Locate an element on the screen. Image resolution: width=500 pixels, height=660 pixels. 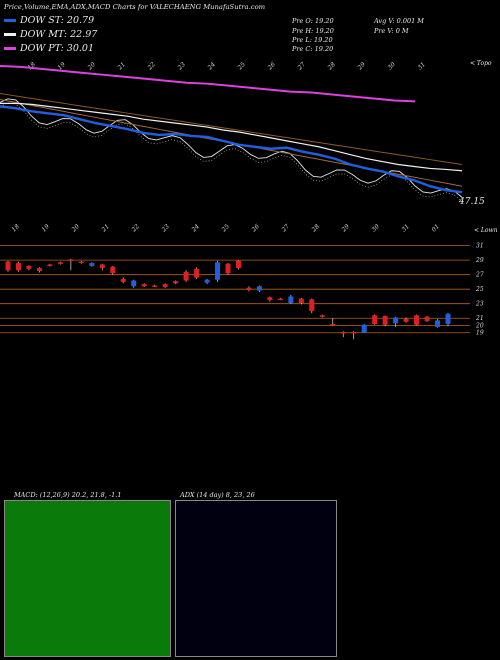
date-label-top: 24 is located at coordinates (211, 66).